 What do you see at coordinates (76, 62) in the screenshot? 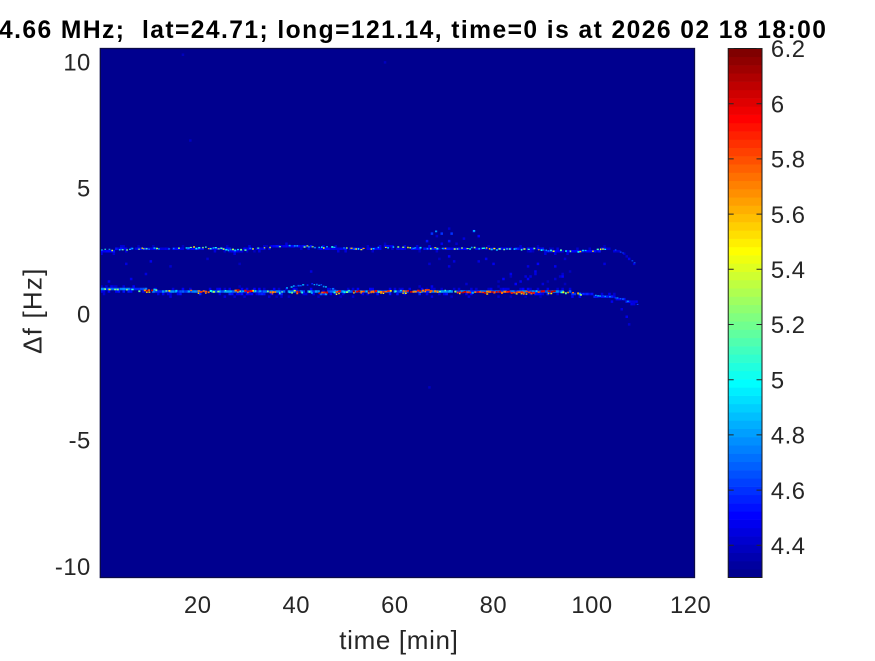
I see `svg-text: 10` at bounding box center [76, 62].